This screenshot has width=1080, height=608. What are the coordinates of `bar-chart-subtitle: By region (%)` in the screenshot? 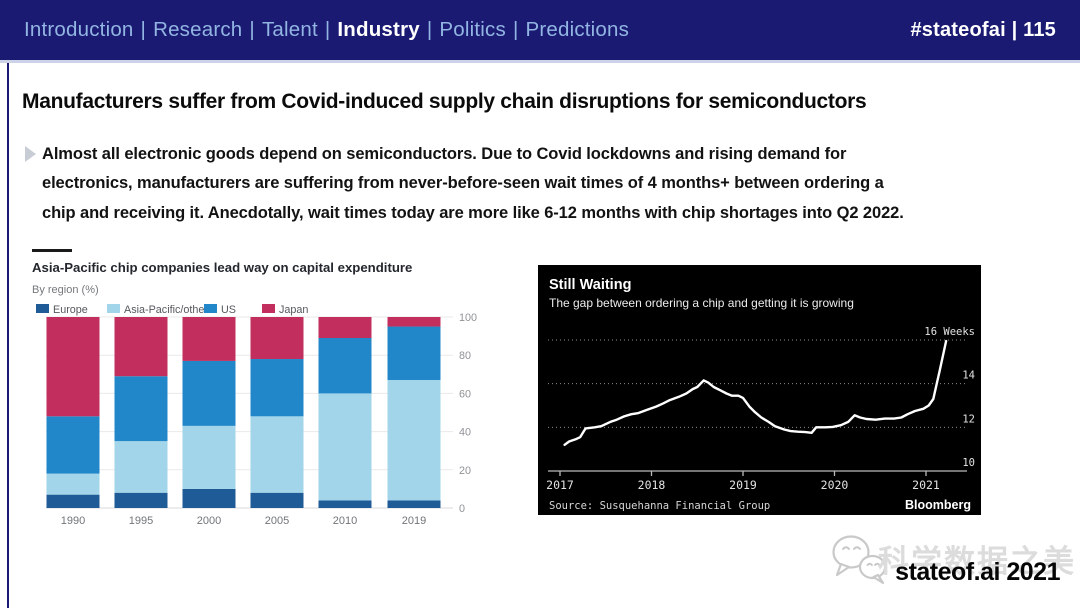 It's located at (65, 290).